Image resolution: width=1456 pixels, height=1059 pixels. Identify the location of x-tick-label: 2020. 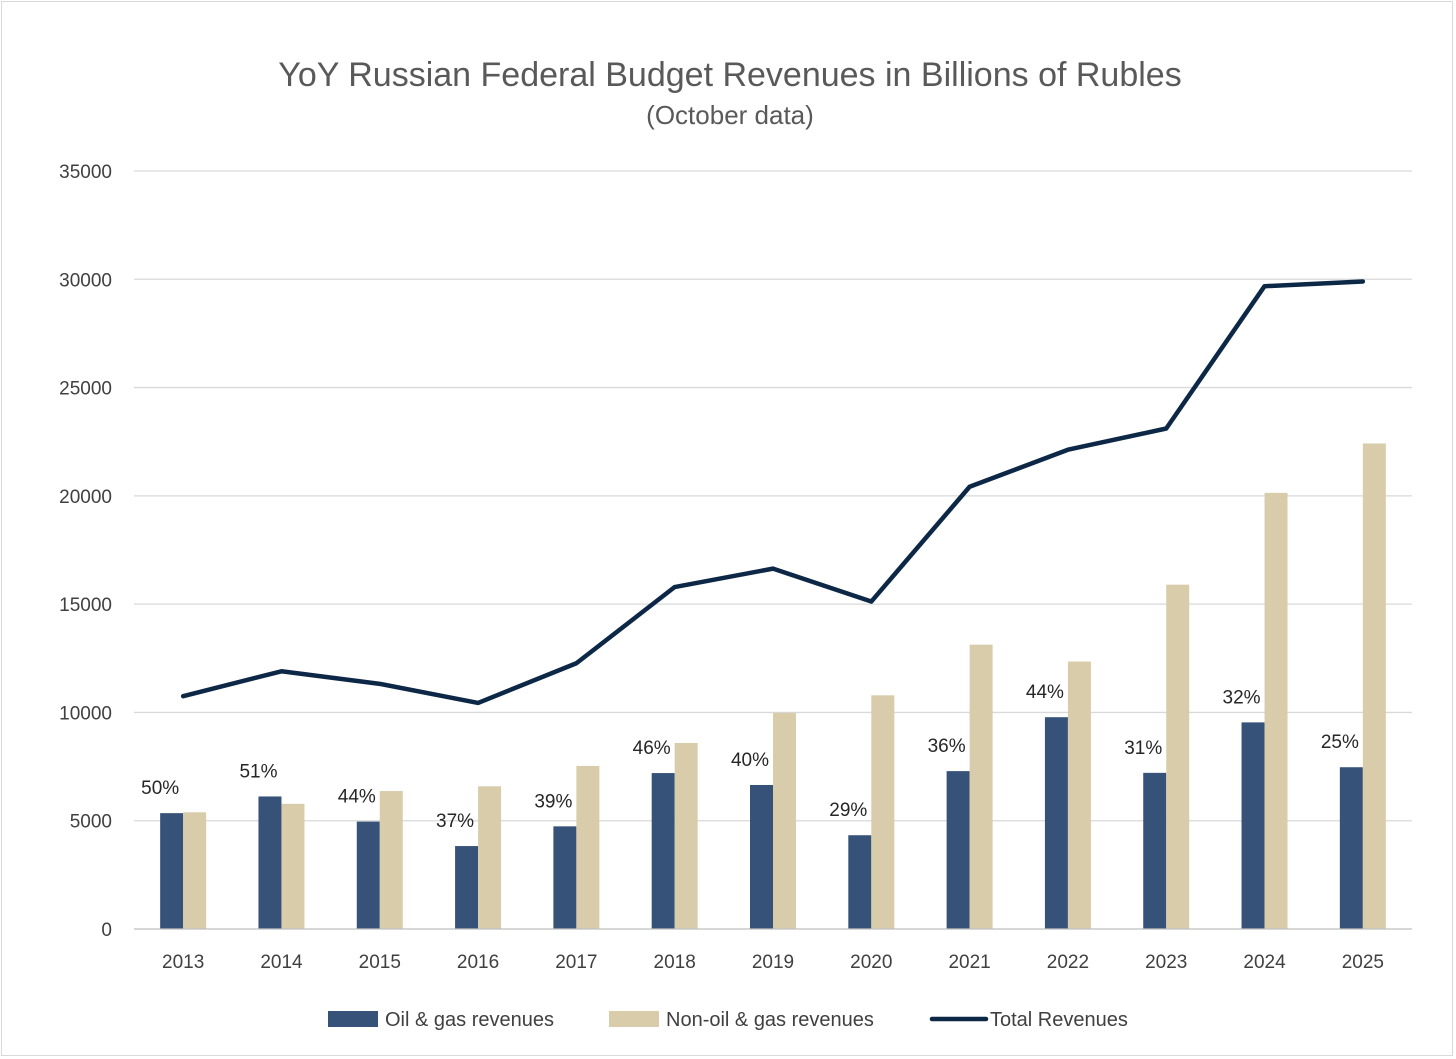
(871, 962).